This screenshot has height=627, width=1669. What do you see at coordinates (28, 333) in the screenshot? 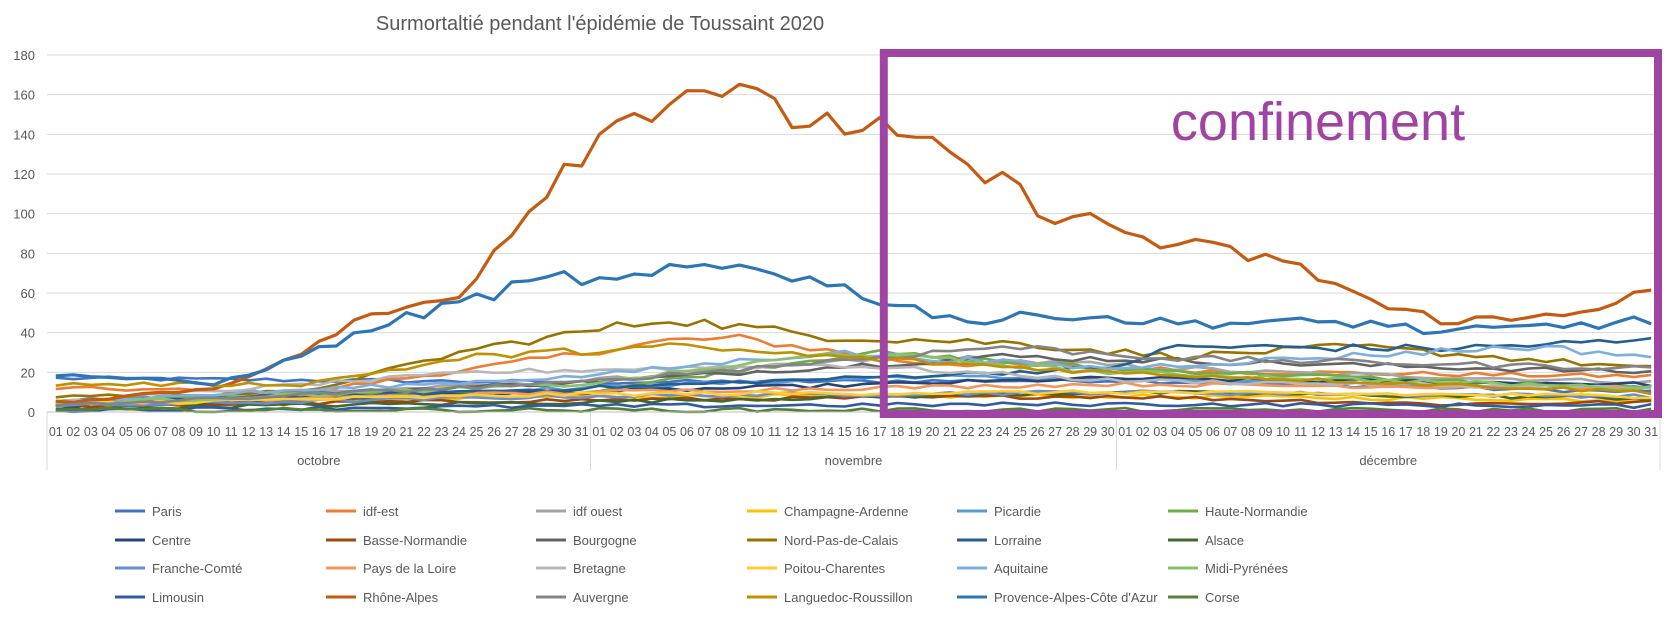
I see `y-tick-label: 40` at bounding box center [28, 333].